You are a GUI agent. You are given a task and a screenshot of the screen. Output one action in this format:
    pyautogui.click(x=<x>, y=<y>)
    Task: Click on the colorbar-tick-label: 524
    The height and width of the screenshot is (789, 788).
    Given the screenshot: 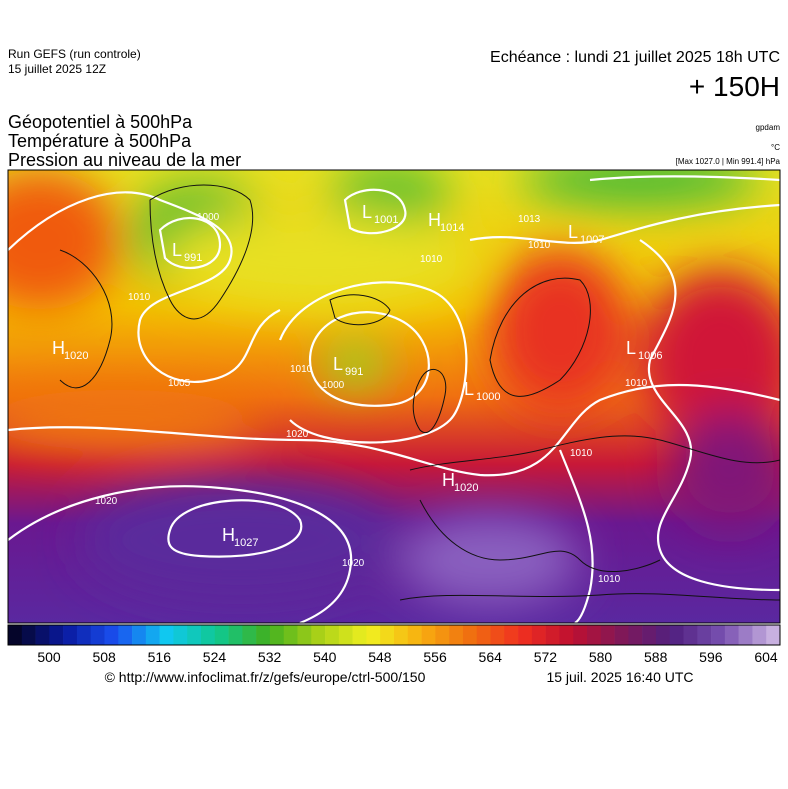 What is the action you would take?
    pyautogui.click(x=215, y=657)
    